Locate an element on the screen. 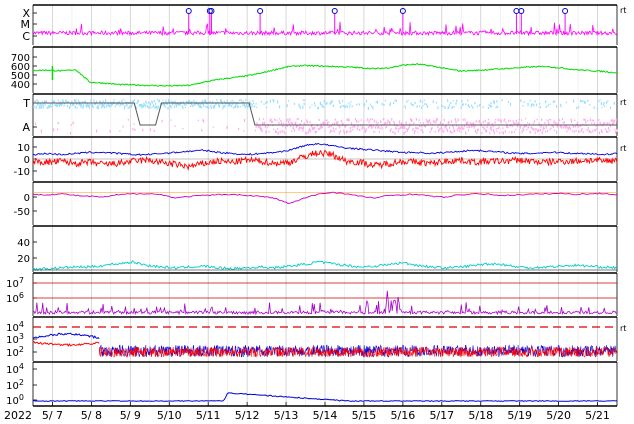 Image resolution: width=634 pixels, height=424 pixels. imf-bt-line is located at coordinates (325, 149).